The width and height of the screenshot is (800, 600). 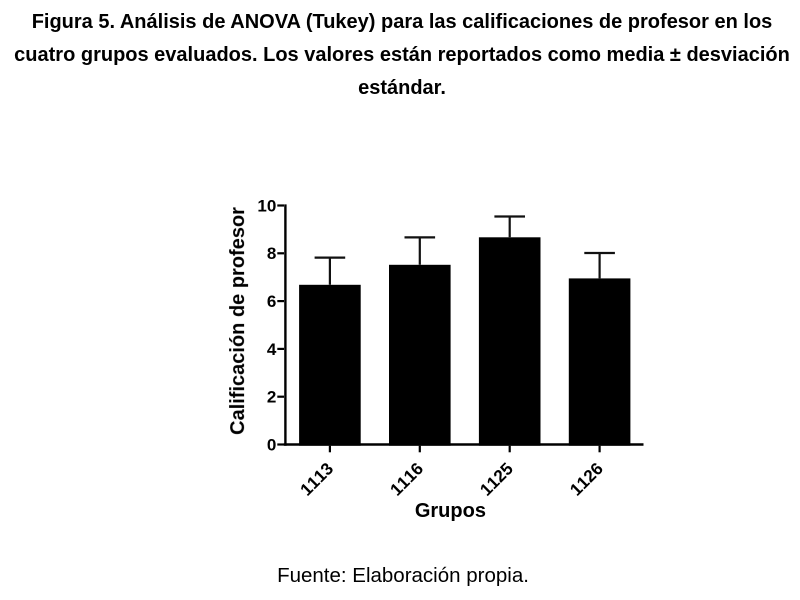 I want to click on svg-text: Grupos, so click(x=450, y=511).